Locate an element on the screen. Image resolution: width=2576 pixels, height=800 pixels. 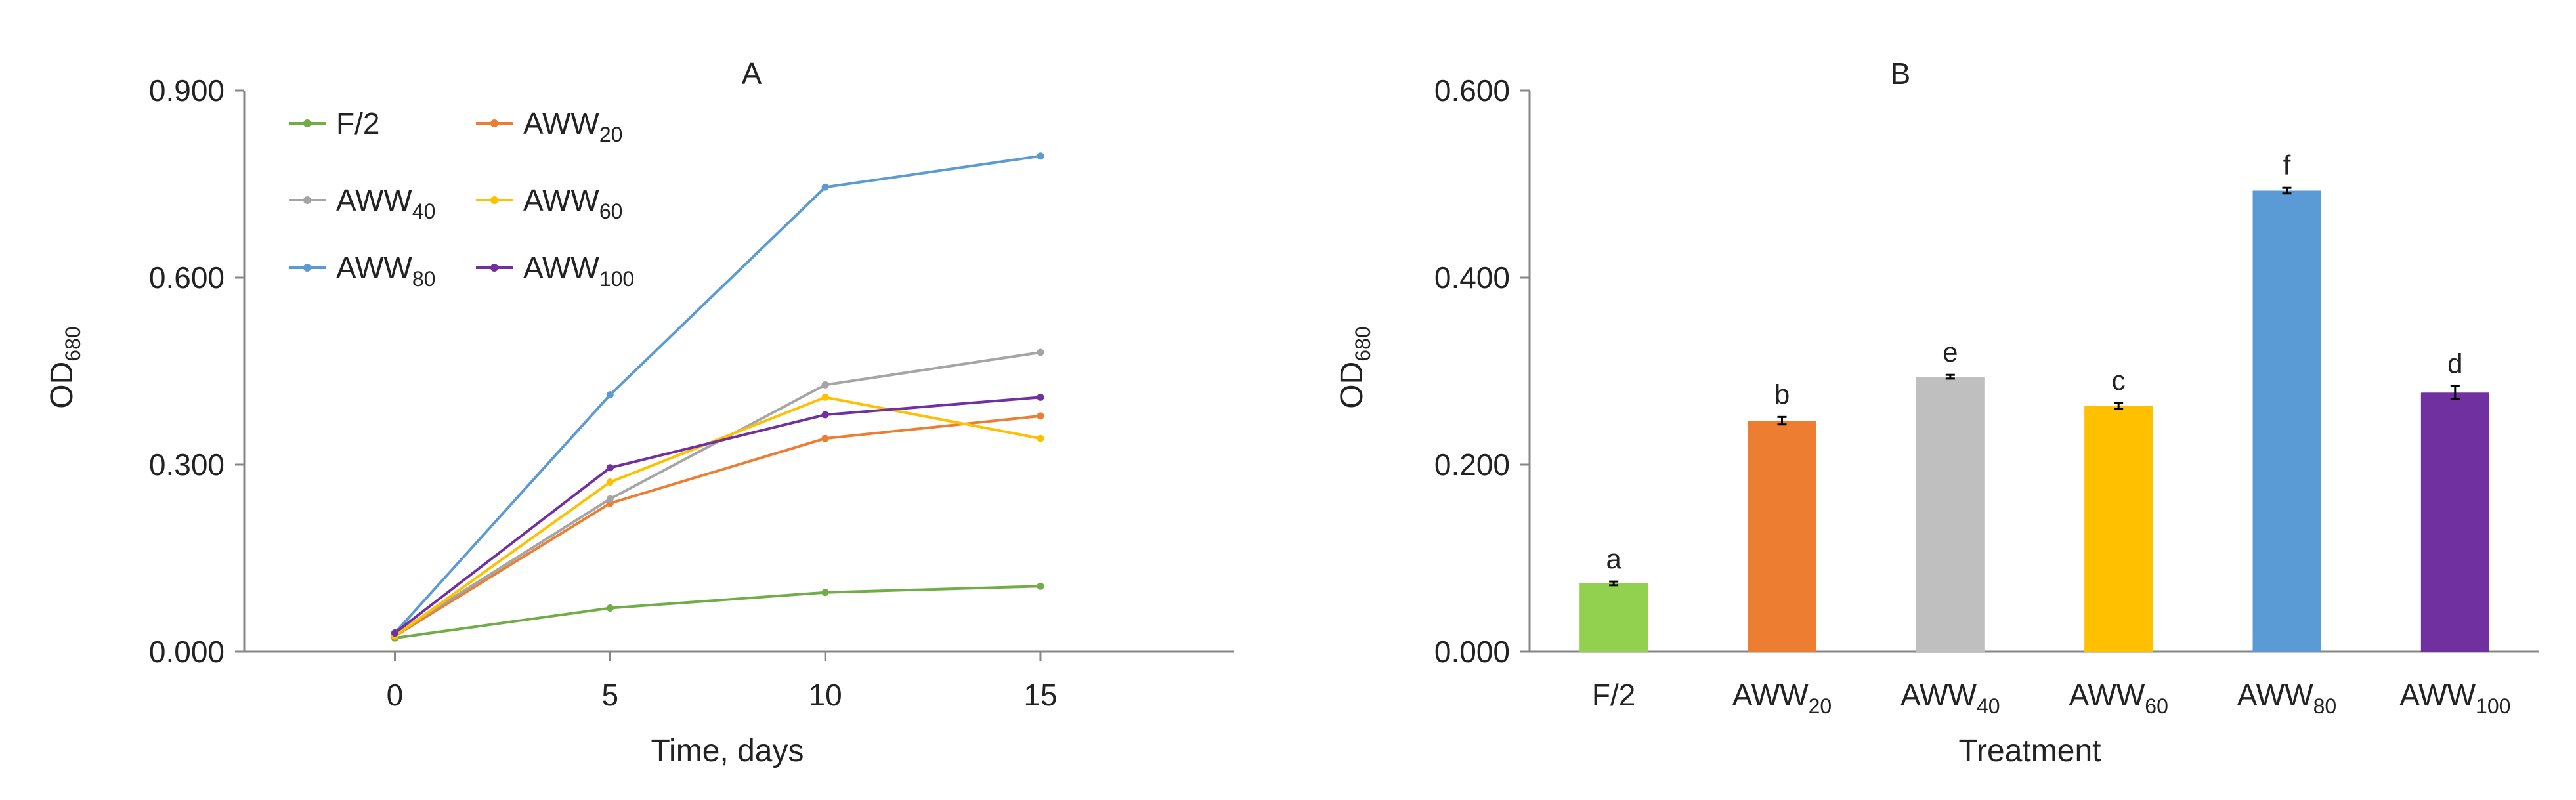
x-tick-label-subscript: 100 is located at coordinates (2493, 706).